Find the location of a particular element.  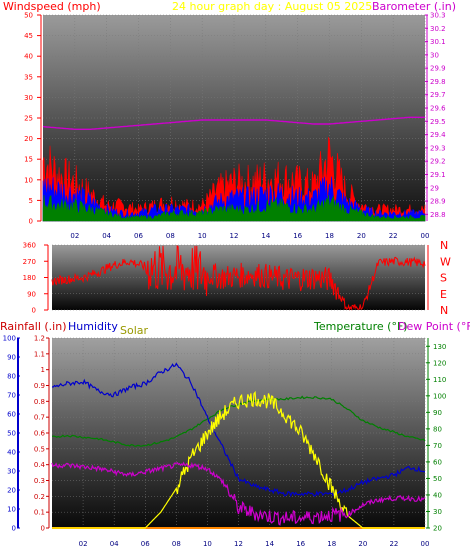

rain-tick-label: 0.8 is located at coordinates (39, 402).